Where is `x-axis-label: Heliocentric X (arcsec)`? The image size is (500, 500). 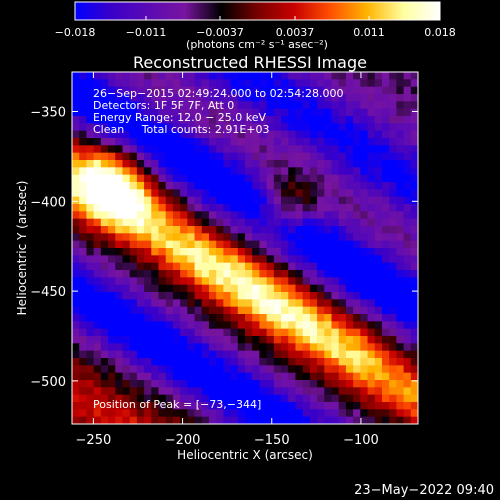
x-axis-label: Heliocentric X (arcsec) is located at coordinates (245, 455).